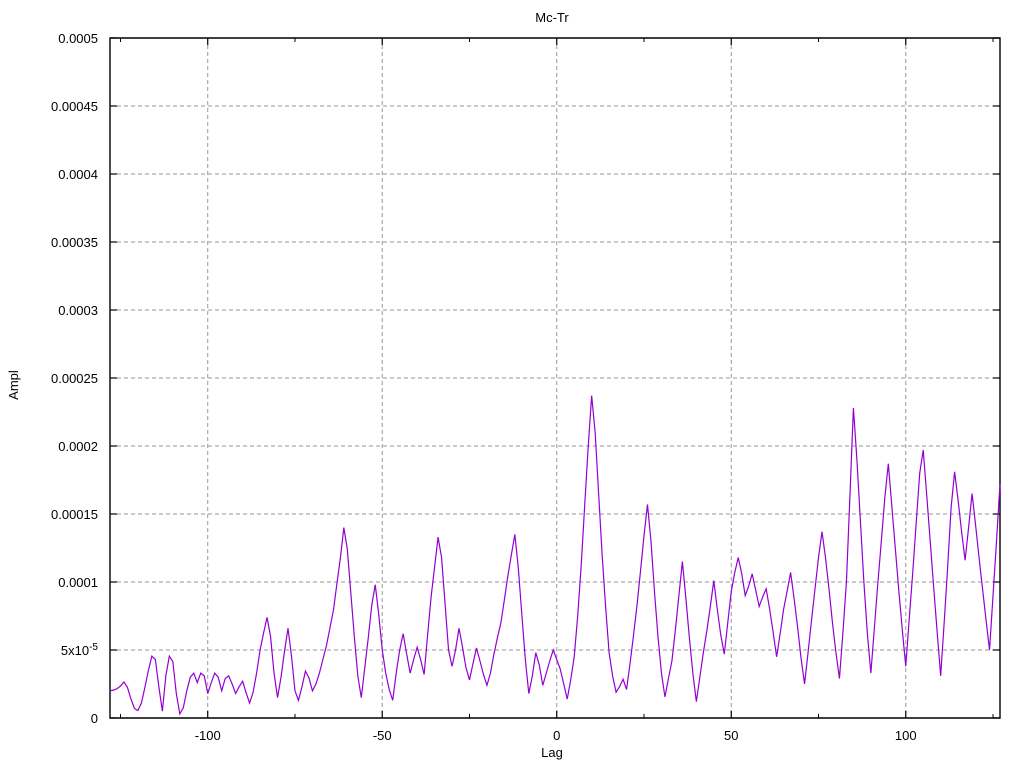 Image resolution: width=1024 pixels, height=768 pixels. Describe the element at coordinates (78, 310) in the screenshot. I see `y-axis-tick-label: 0.0003` at that location.